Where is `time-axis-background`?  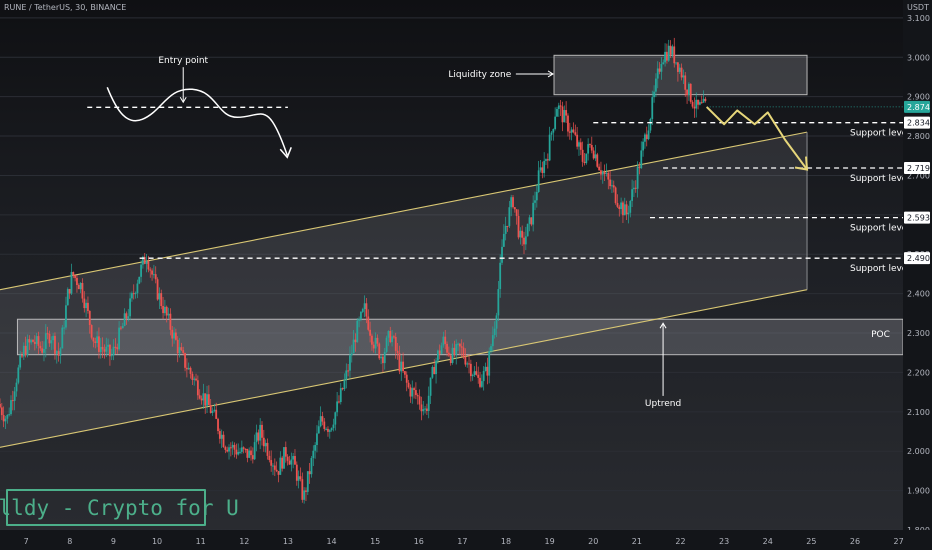 time-axis-background is located at coordinates (466, 540).